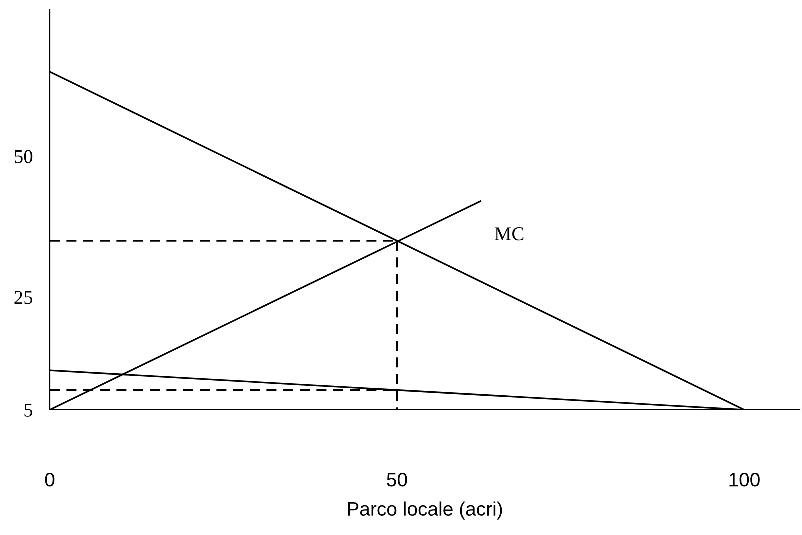 This screenshot has height=535, width=802. Describe the element at coordinates (24, 157) in the screenshot. I see `y-tick-label: 50` at that location.